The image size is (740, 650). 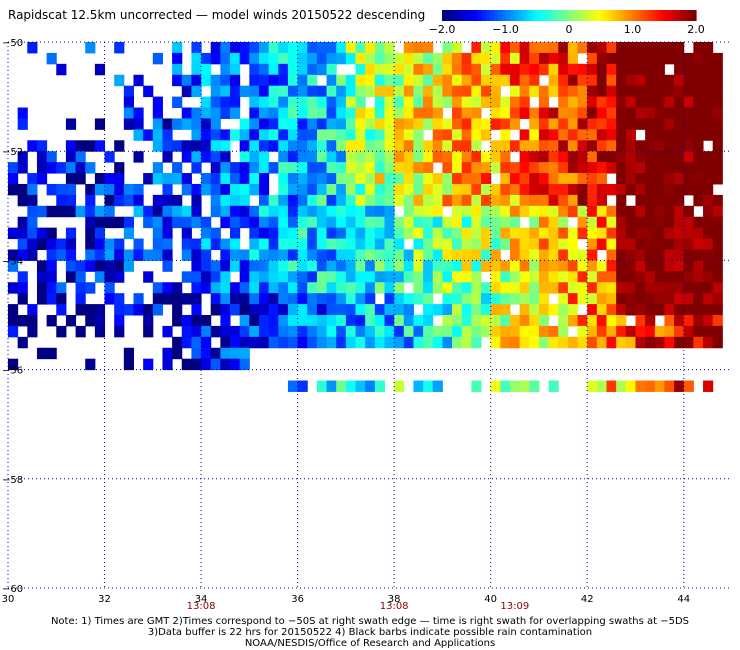 I want to click on y-tick-label: −50, so click(x=12, y=43).